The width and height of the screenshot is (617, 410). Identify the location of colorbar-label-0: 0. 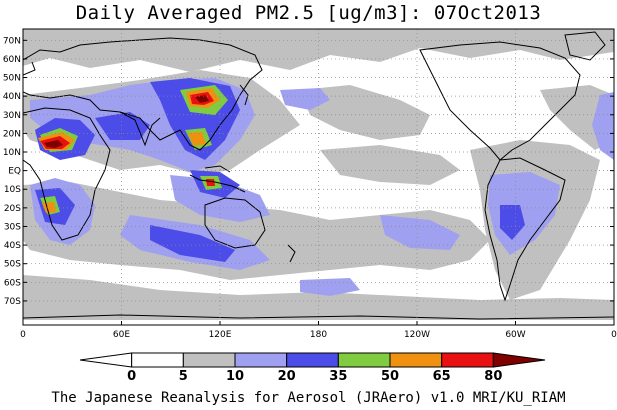
(131, 376).